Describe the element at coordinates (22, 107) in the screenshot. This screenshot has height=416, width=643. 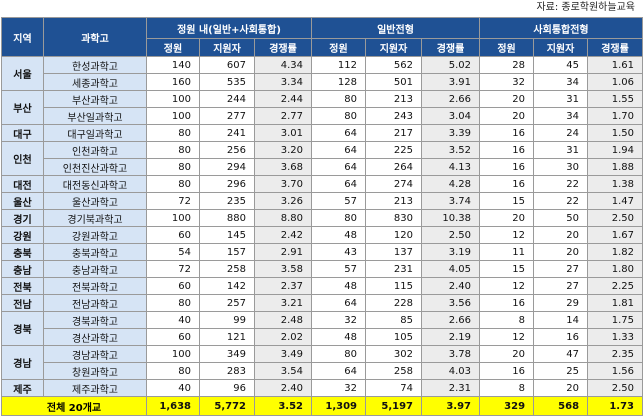
I see `region-cell: 부산` at that location.